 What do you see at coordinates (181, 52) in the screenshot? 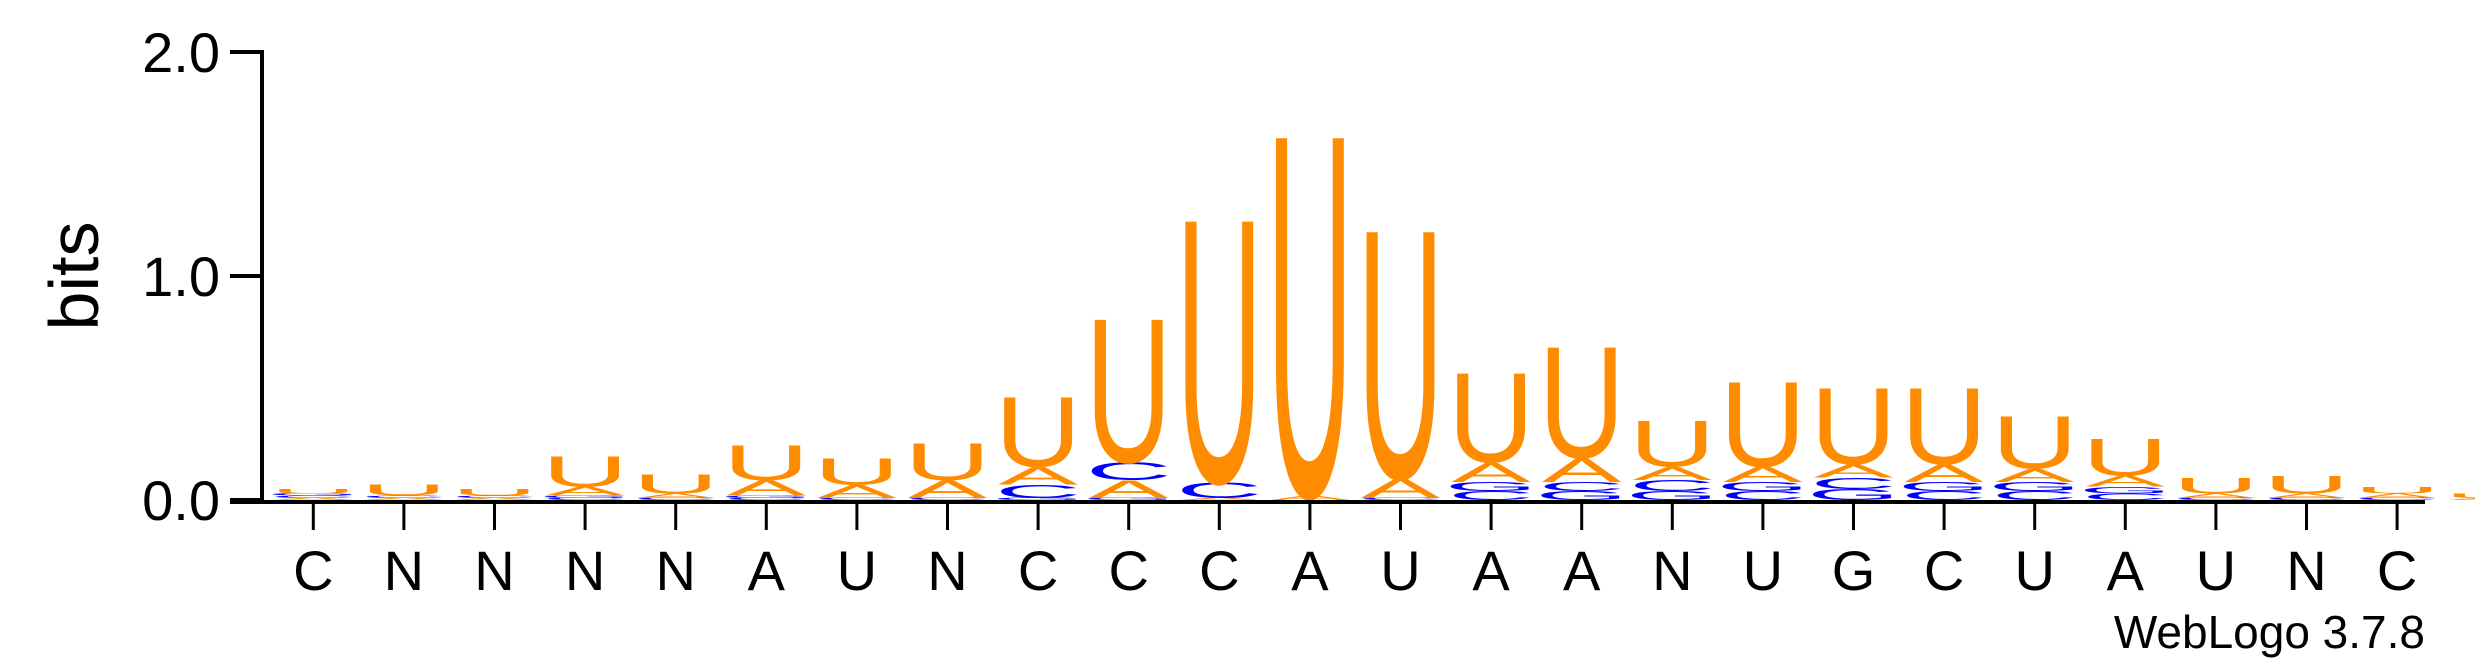
I see `y-tick-label: 2.0` at bounding box center [181, 52].